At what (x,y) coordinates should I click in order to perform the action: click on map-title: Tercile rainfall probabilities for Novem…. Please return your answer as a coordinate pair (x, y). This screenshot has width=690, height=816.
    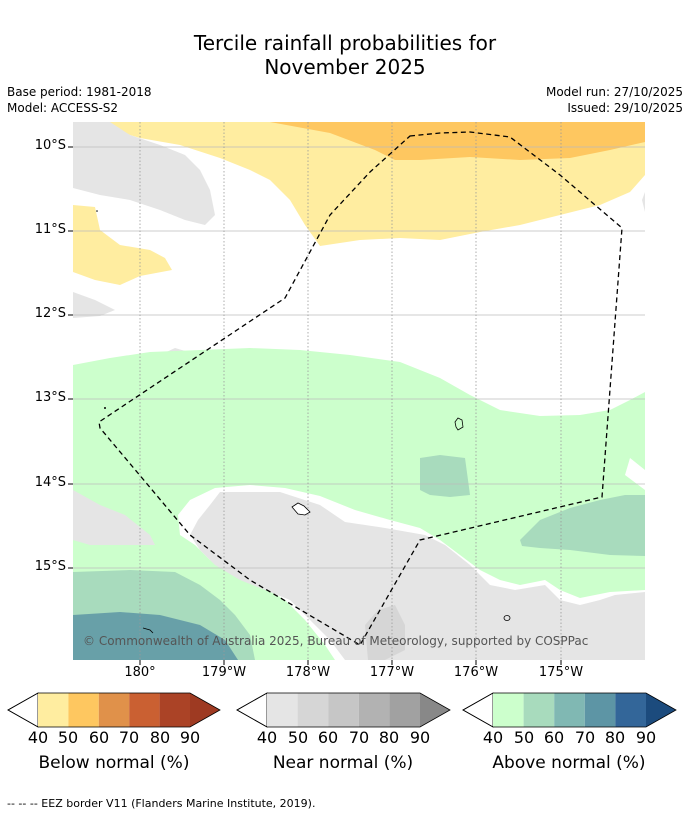
    Looking at the image, I should click on (345, 55).